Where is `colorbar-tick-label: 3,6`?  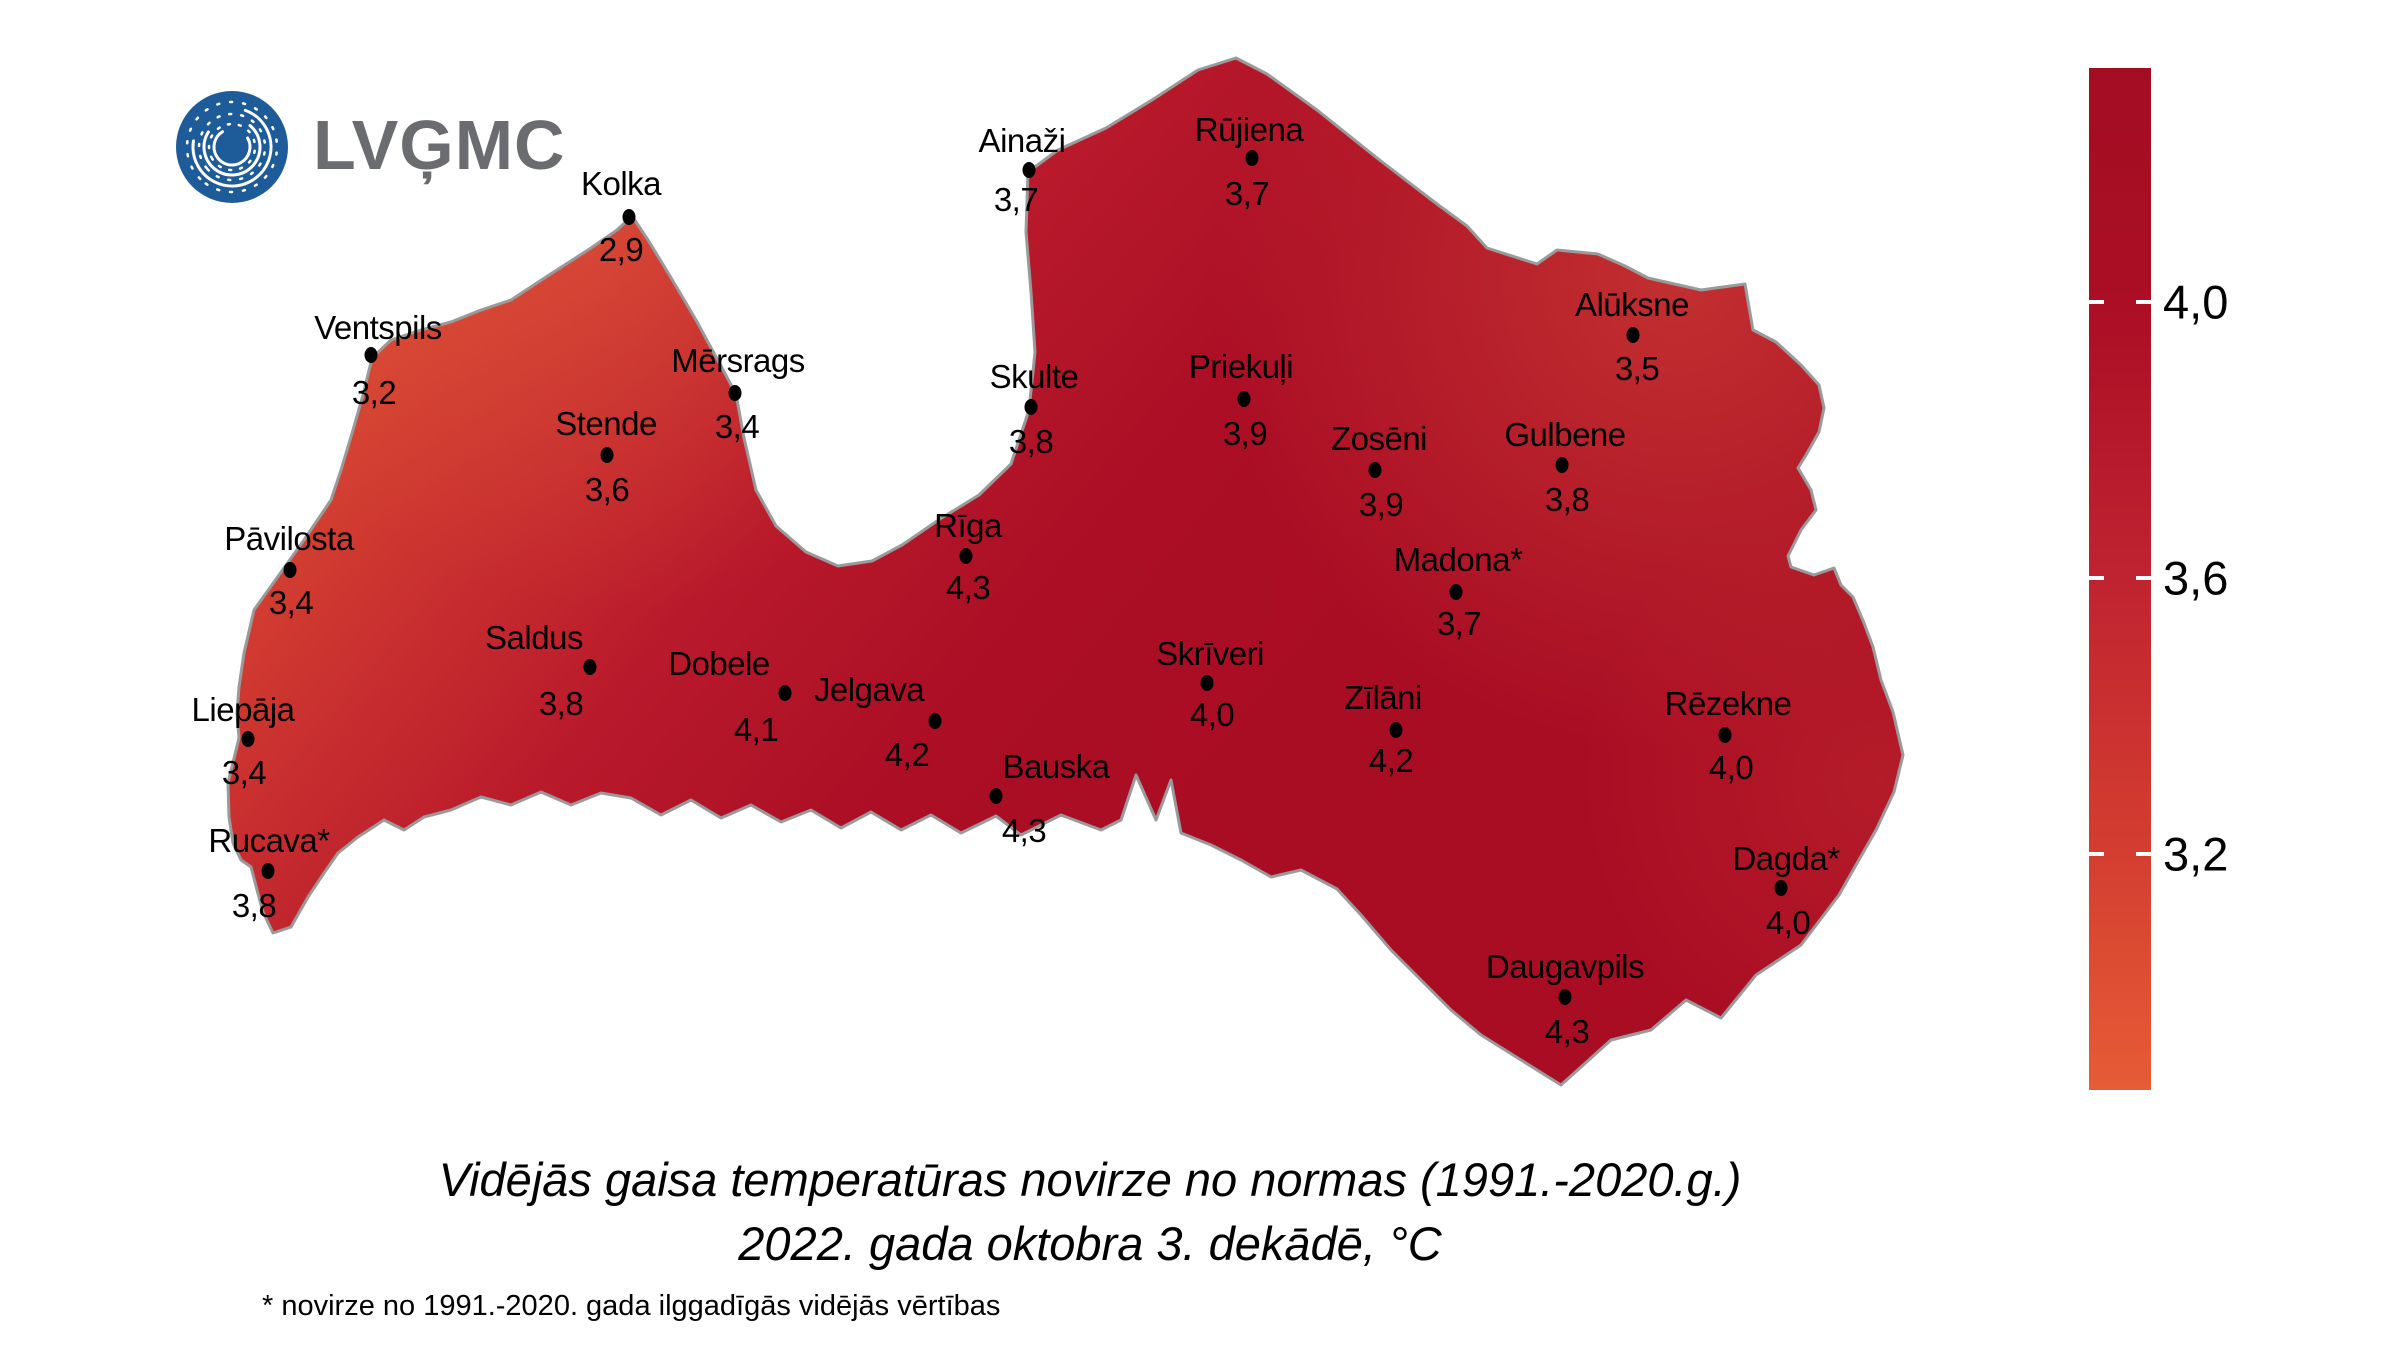 colorbar-tick-label: 3,6 is located at coordinates (2196, 578).